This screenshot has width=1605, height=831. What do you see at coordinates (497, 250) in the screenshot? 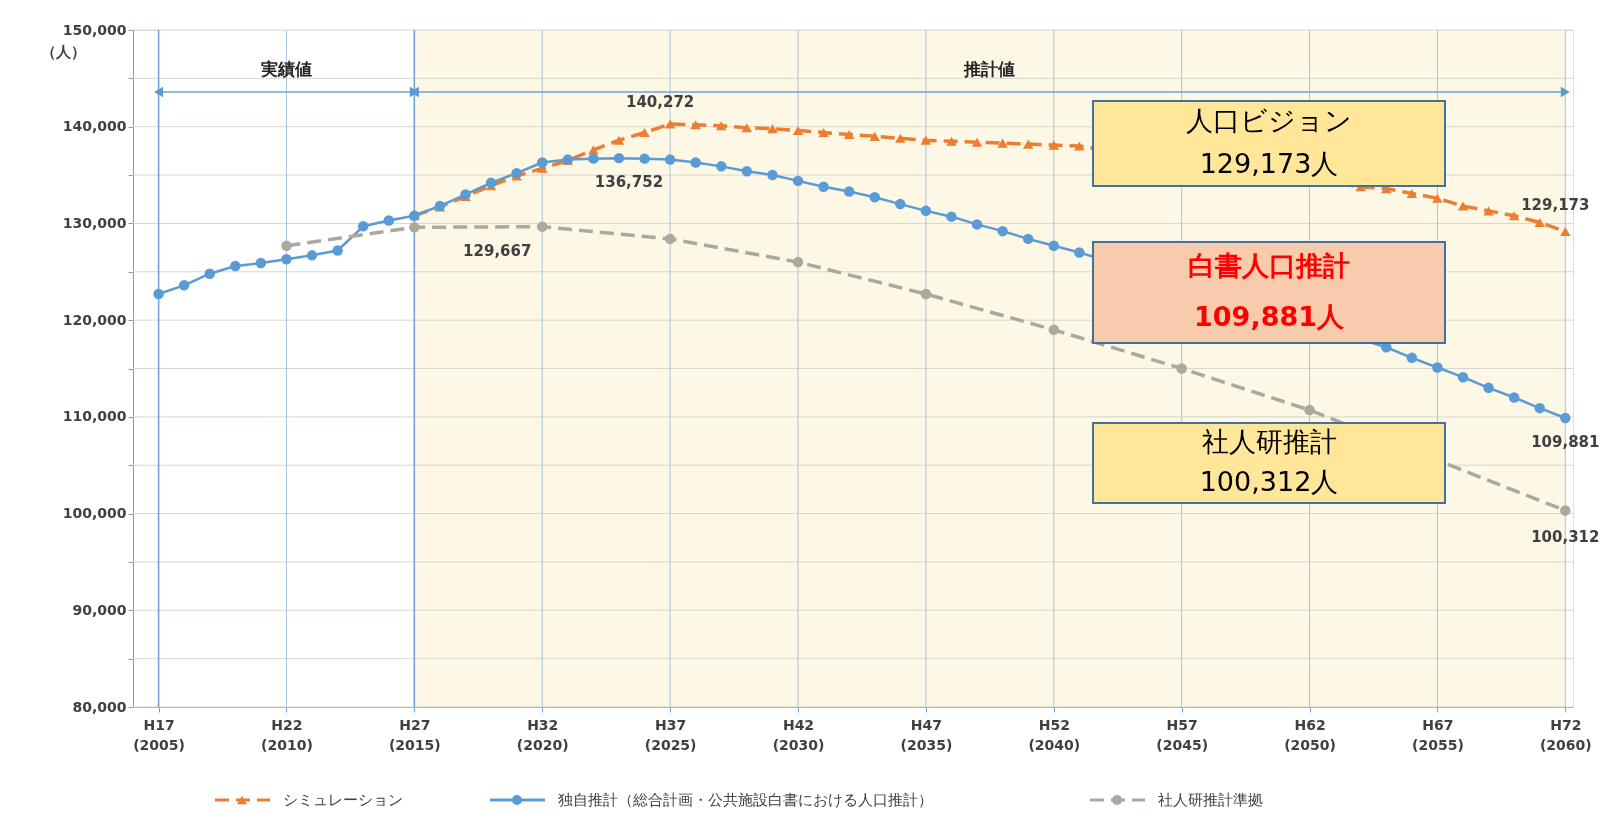
I see `annotation: 129,667` at bounding box center [497, 250].